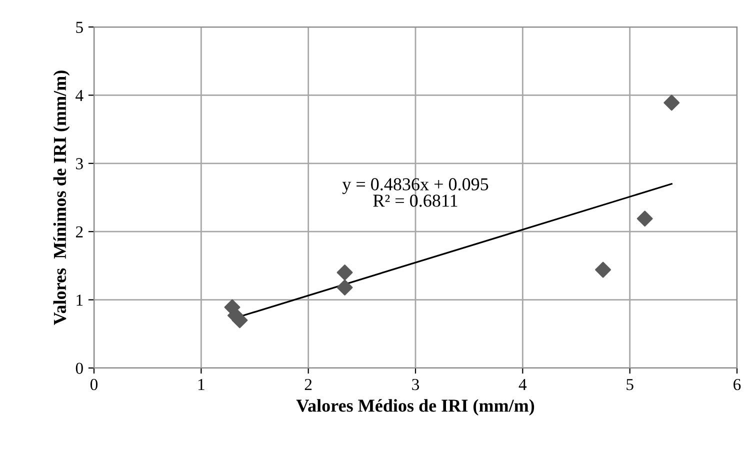  What do you see at coordinates (79, 164) in the screenshot?
I see `y-tick-label: 3` at bounding box center [79, 164].